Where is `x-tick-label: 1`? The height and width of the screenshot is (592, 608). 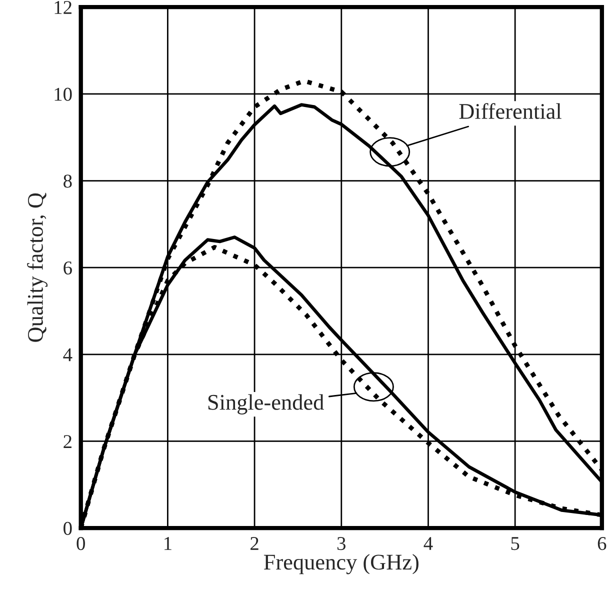
x-tick-label: 1 is located at coordinates (168, 543).